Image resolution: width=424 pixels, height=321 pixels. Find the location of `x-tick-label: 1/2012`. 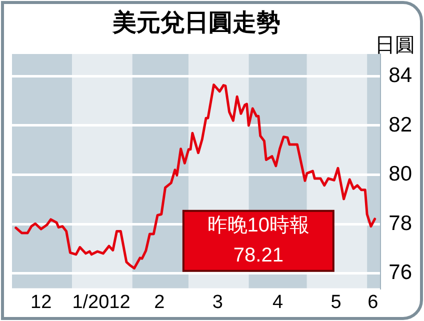

x-tick-label: 1/2012 is located at coordinates (101, 302).